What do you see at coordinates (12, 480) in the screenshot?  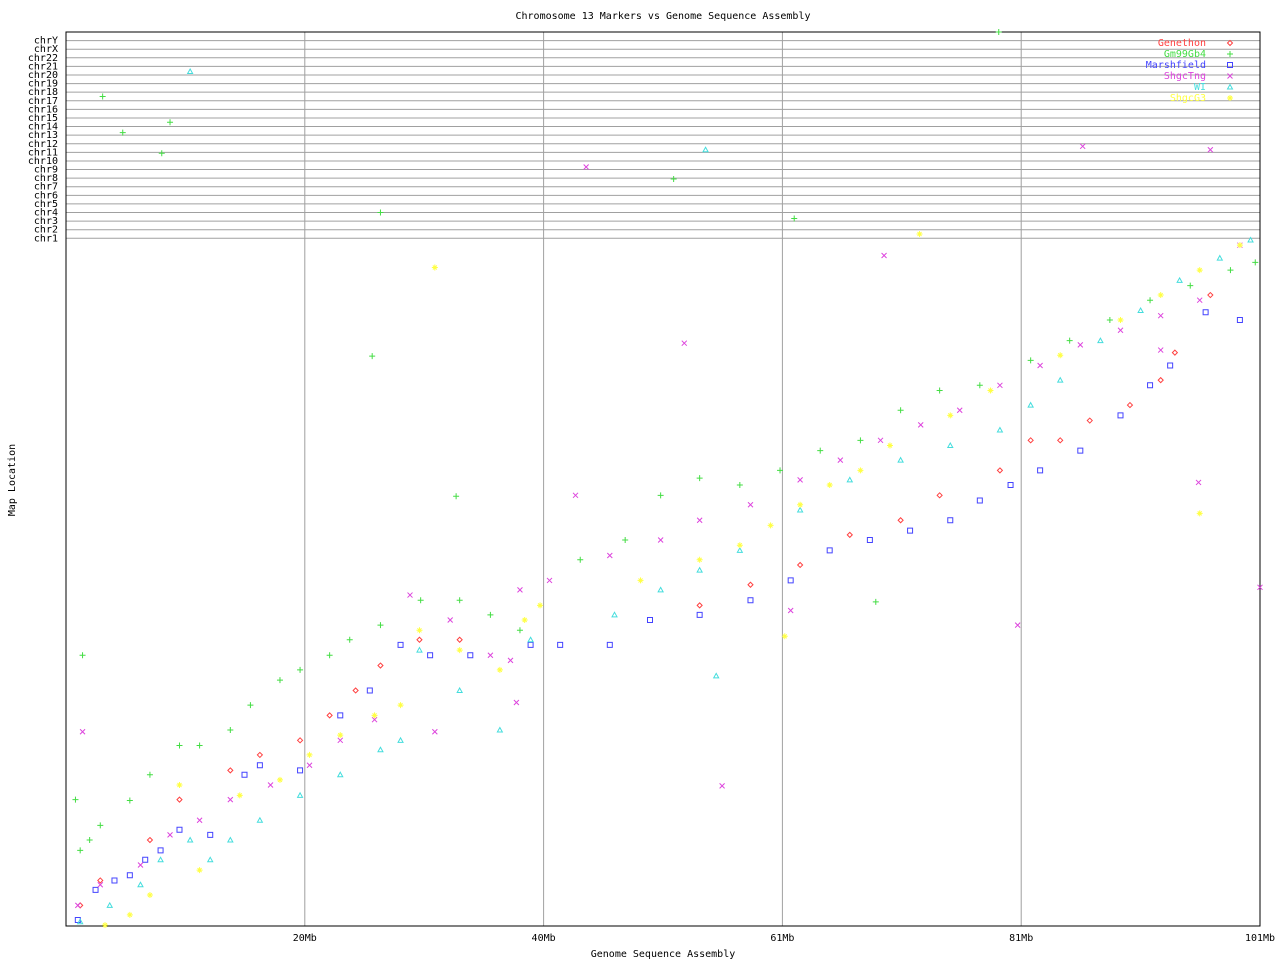 I see `y-axis-title: Map Location` at bounding box center [12, 480].